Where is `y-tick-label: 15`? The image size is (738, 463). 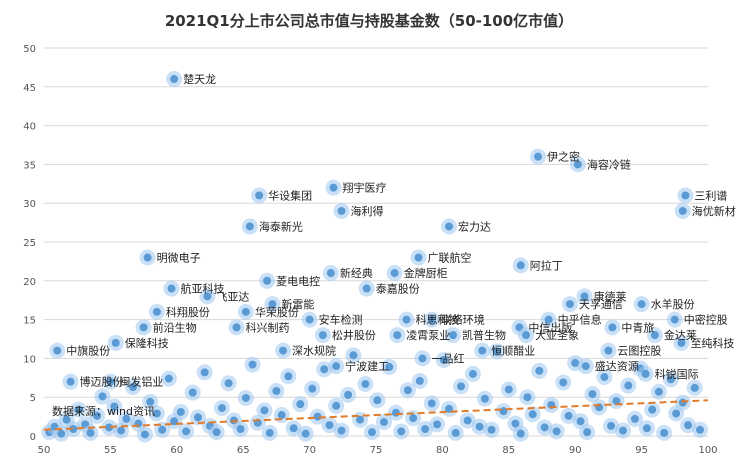
y-tick-label: 15 is located at coordinates (29, 321).